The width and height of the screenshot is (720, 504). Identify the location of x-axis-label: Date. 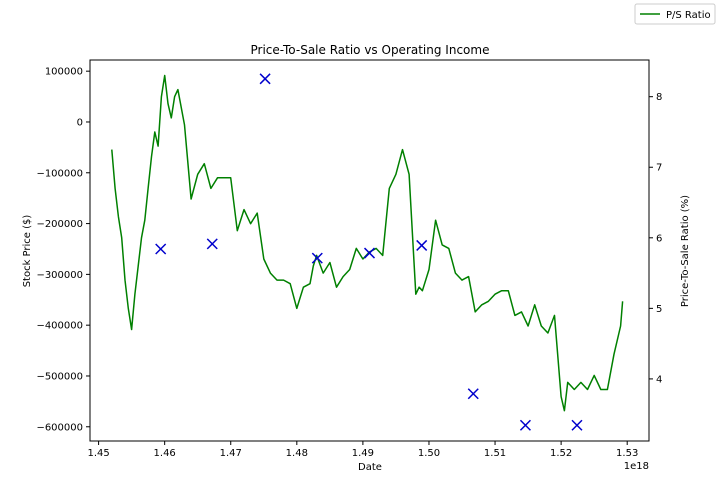
(370, 467).